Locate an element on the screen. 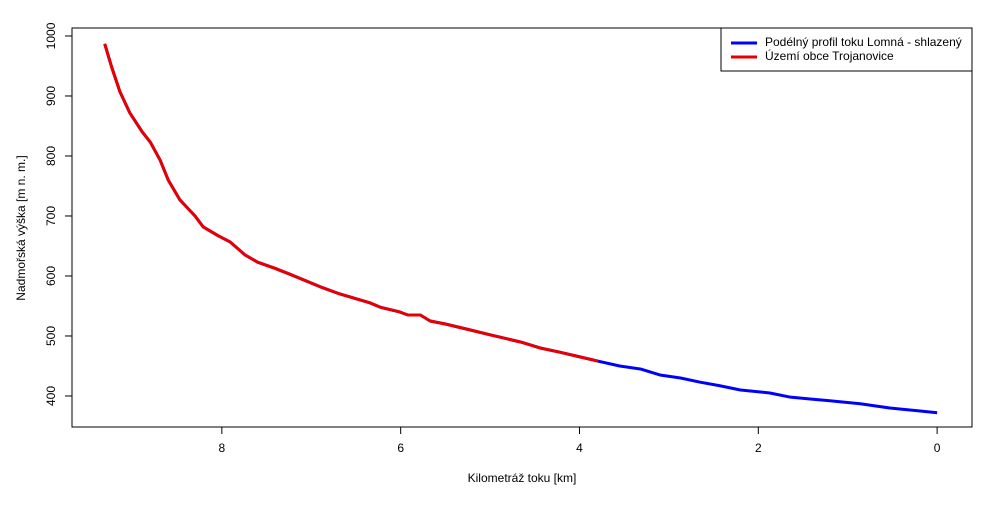 The height and width of the screenshot is (505, 1000). x-tick-label: 6 is located at coordinates (400, 448).